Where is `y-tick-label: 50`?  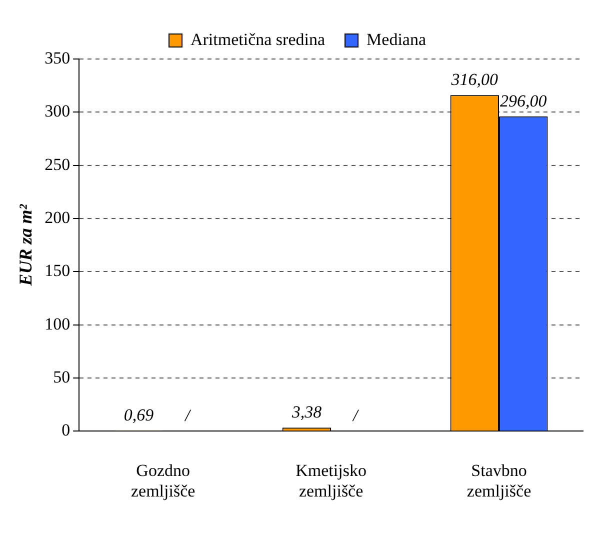
y-tick-label: 50 is located at coordinates (61, 376).